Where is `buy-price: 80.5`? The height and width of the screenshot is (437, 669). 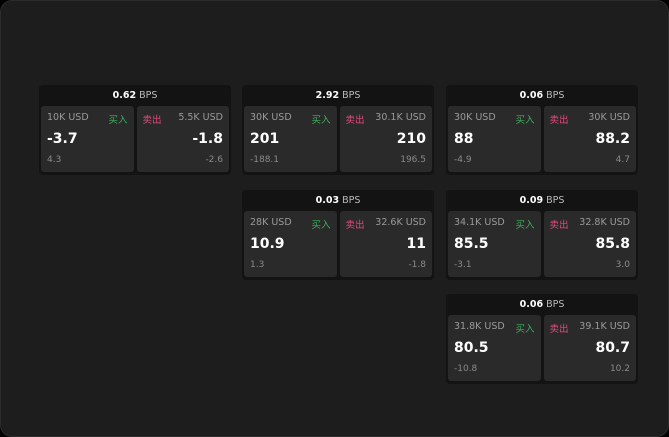
buy-price: 80.5 is located at coordinates (471, 348).